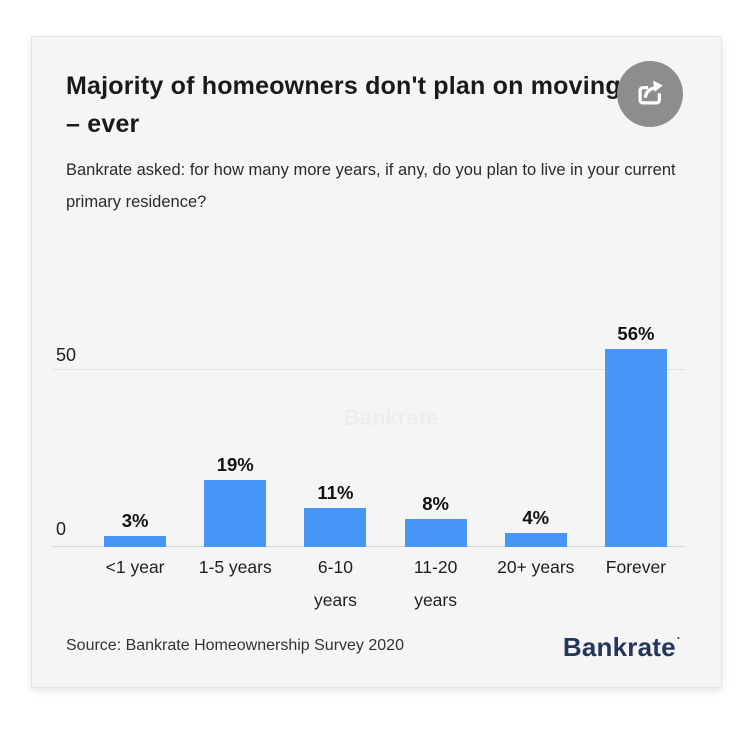  I want to click on x-axis-line, so click(368, 546).